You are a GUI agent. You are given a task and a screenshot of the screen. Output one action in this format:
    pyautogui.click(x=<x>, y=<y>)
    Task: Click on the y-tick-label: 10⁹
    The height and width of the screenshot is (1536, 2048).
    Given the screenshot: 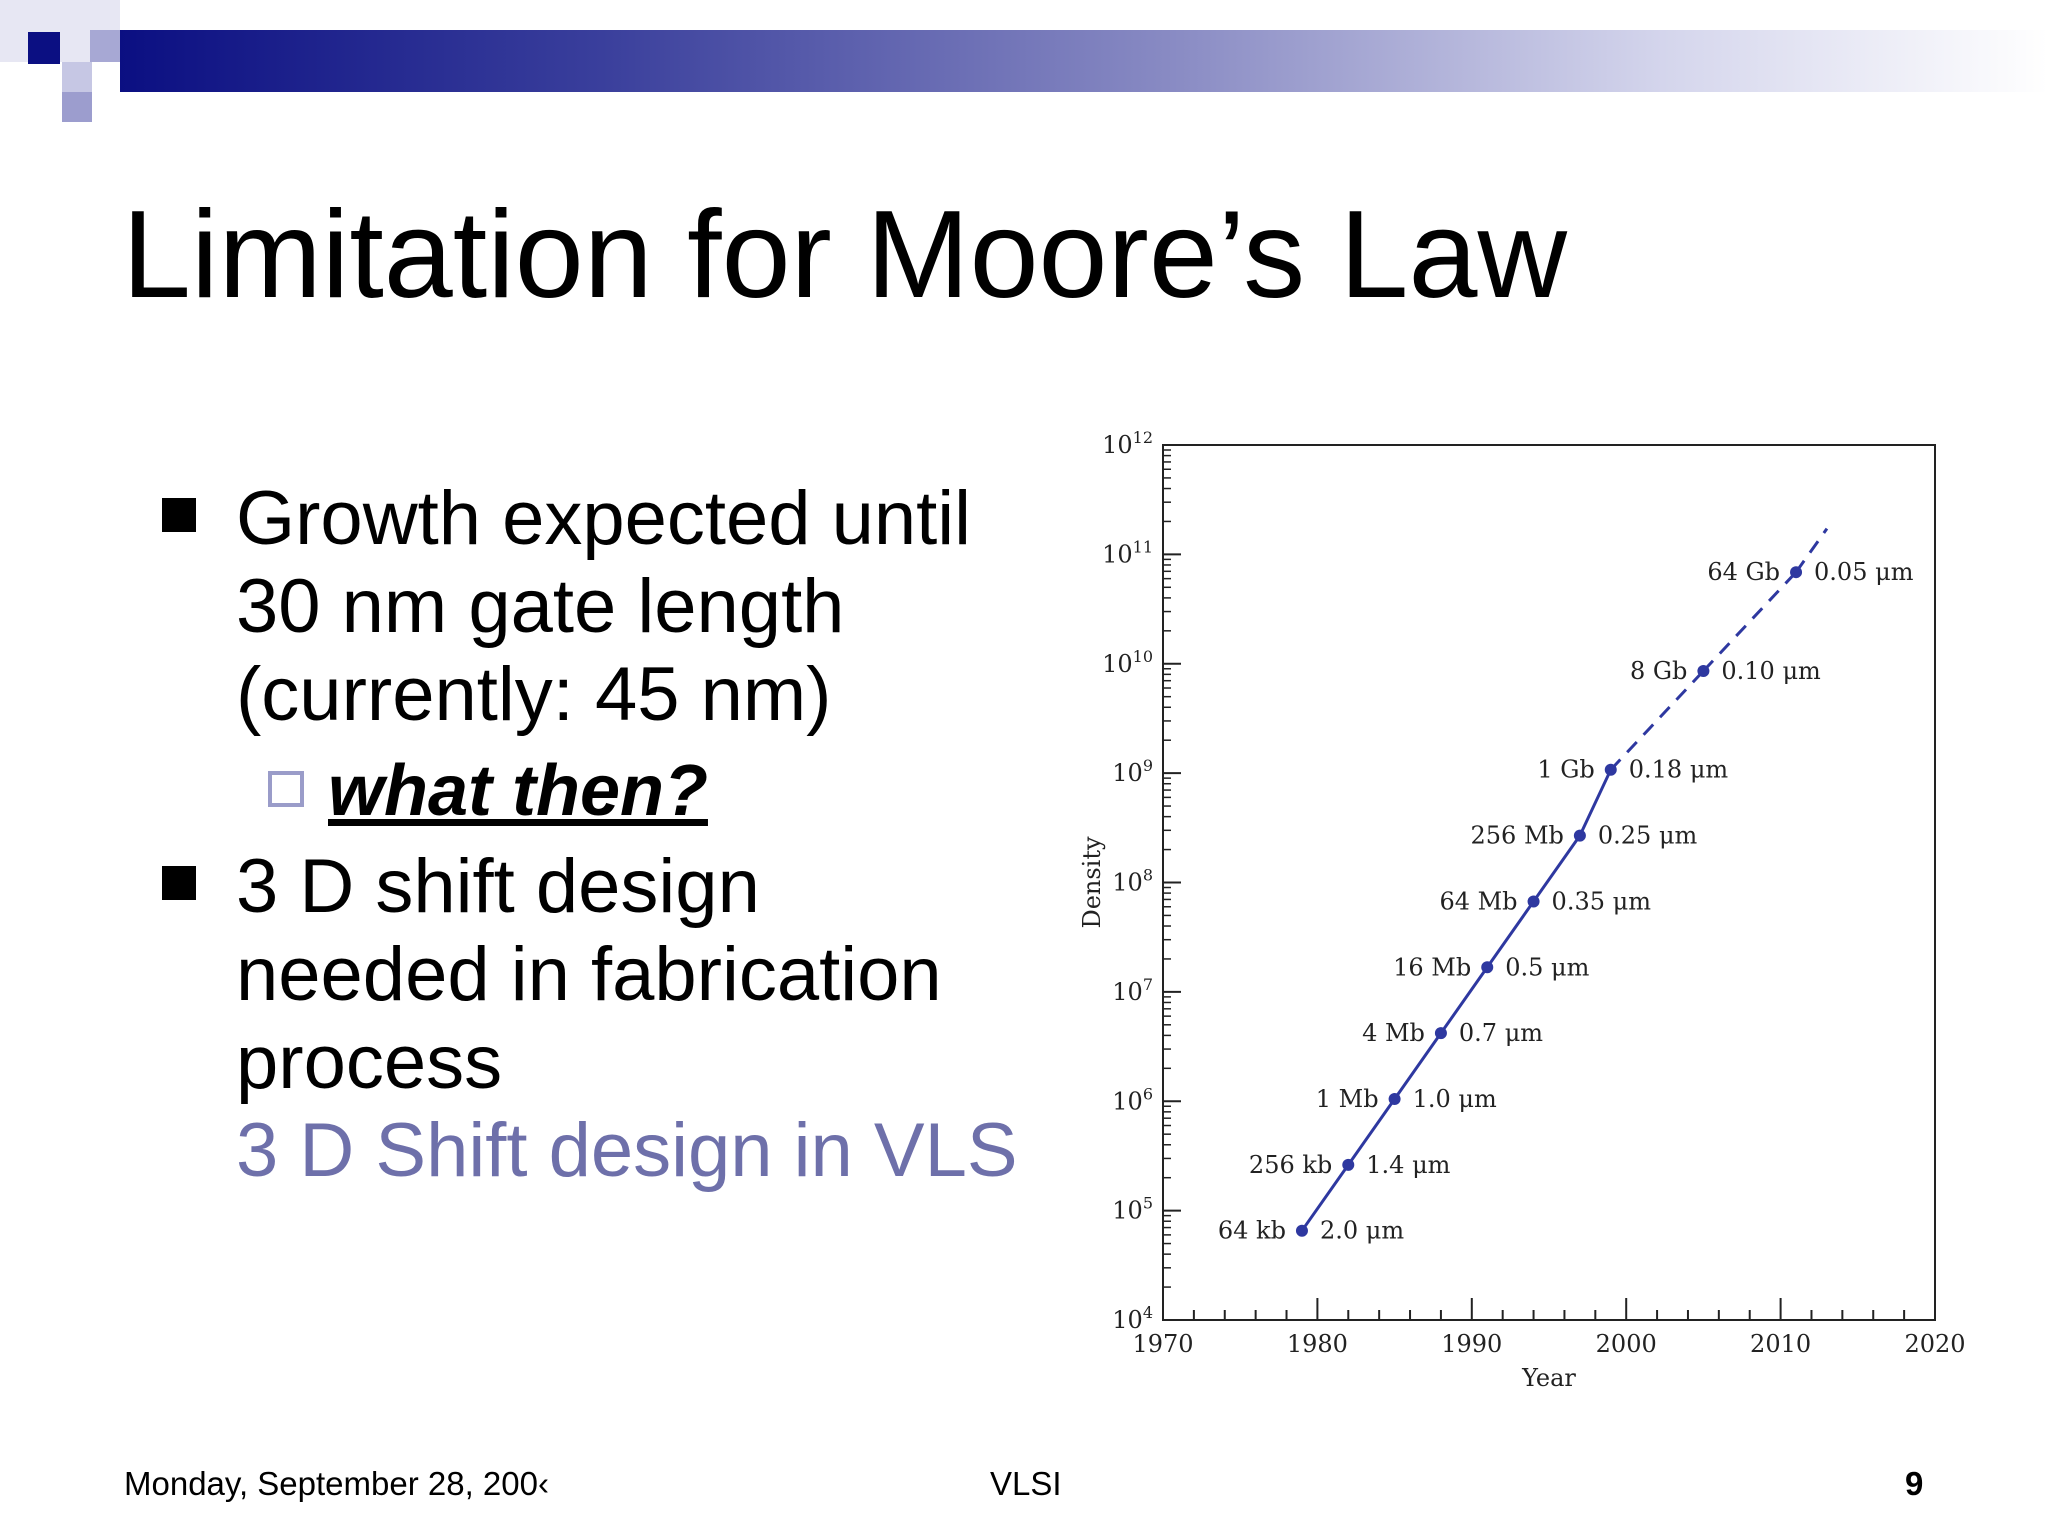 What is the action you would take?
    pyautogui.click(x=1132, y=771)
    